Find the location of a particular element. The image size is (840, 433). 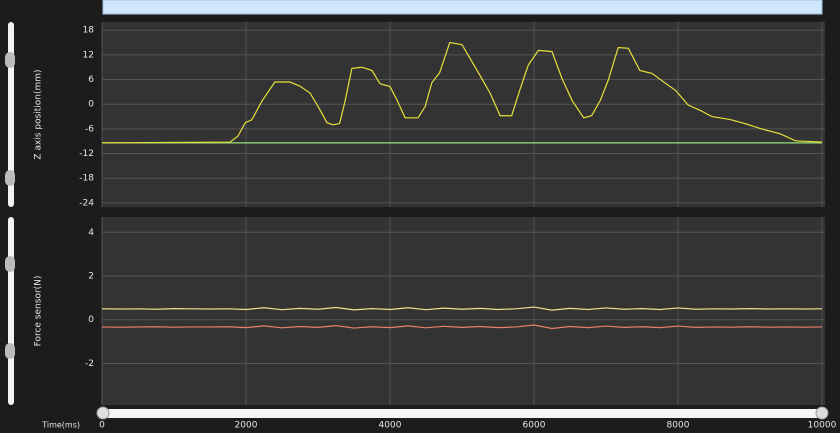

x-tick-label: 2000 is located at coordinates (246, 426).